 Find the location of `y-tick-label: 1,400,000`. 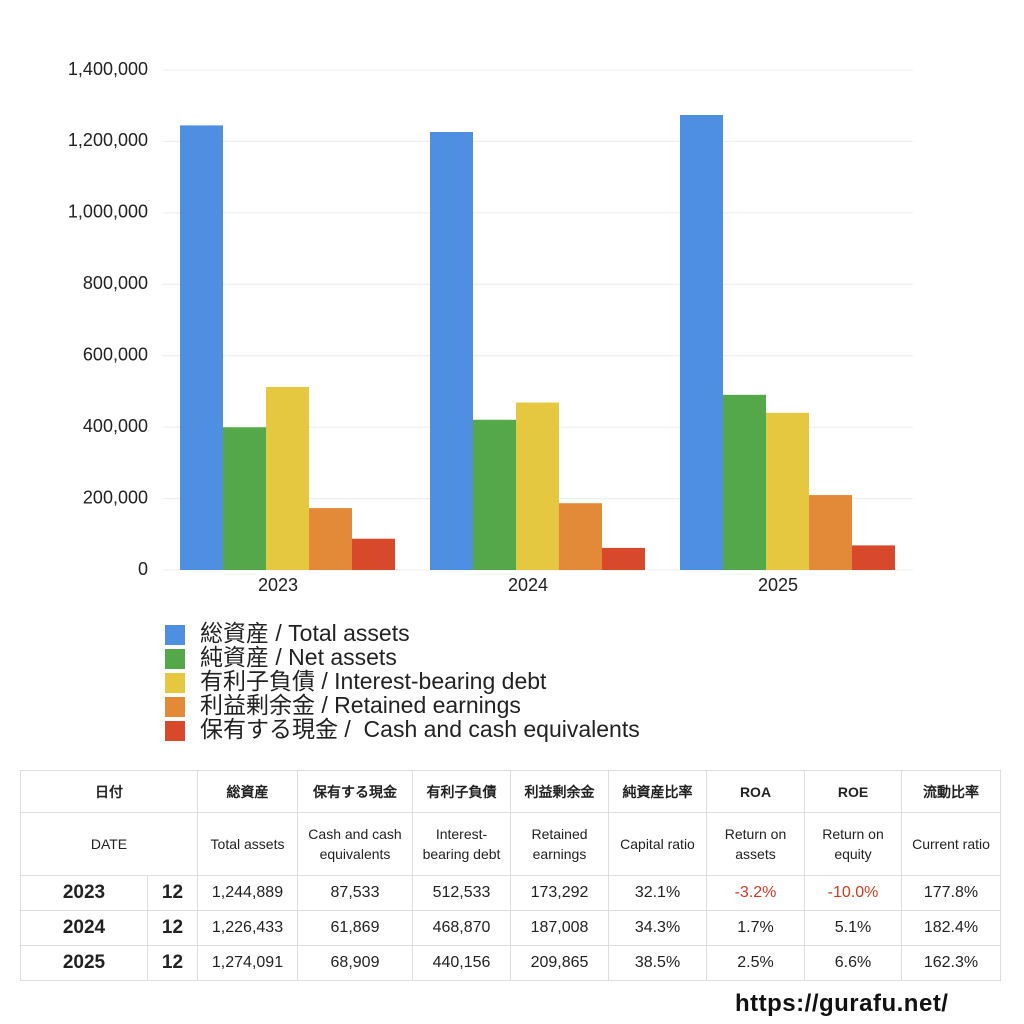

y-tick-label: 1,400,000 is located at coordinates (108, 69).